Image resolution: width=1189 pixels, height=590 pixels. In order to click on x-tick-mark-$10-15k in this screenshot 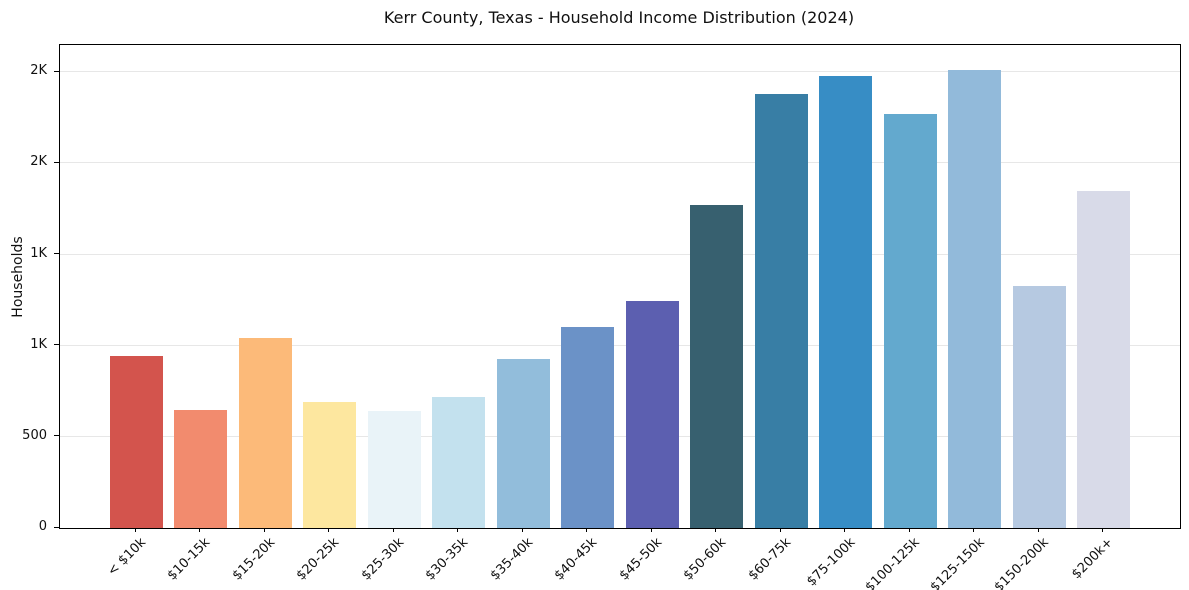, I will do `click(200, 530)`.